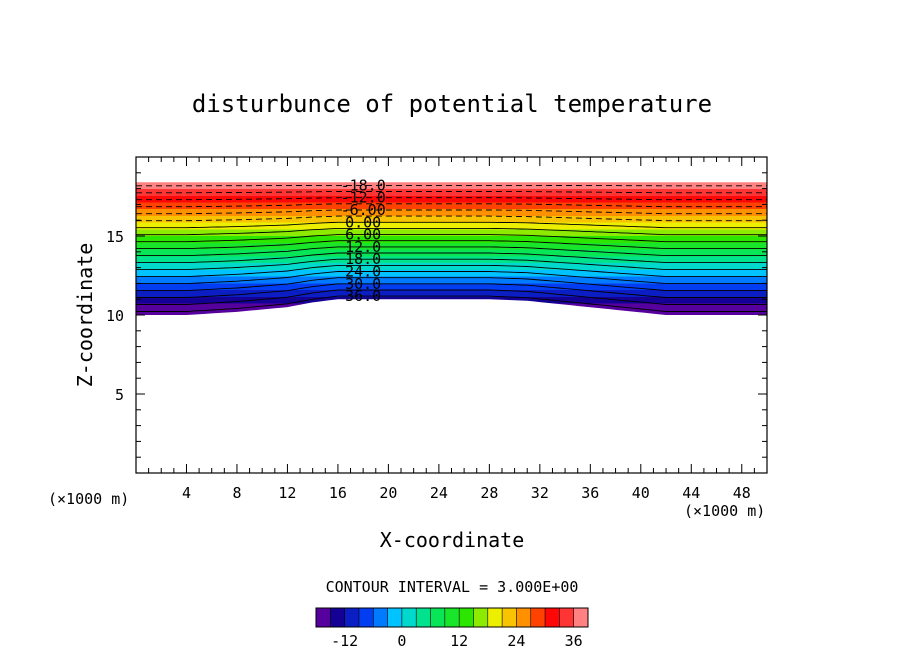  What do you see at coordinates (540, 493) in the screenshot?
I see `x-tick-label: 32` at bounding box center [540, 493].